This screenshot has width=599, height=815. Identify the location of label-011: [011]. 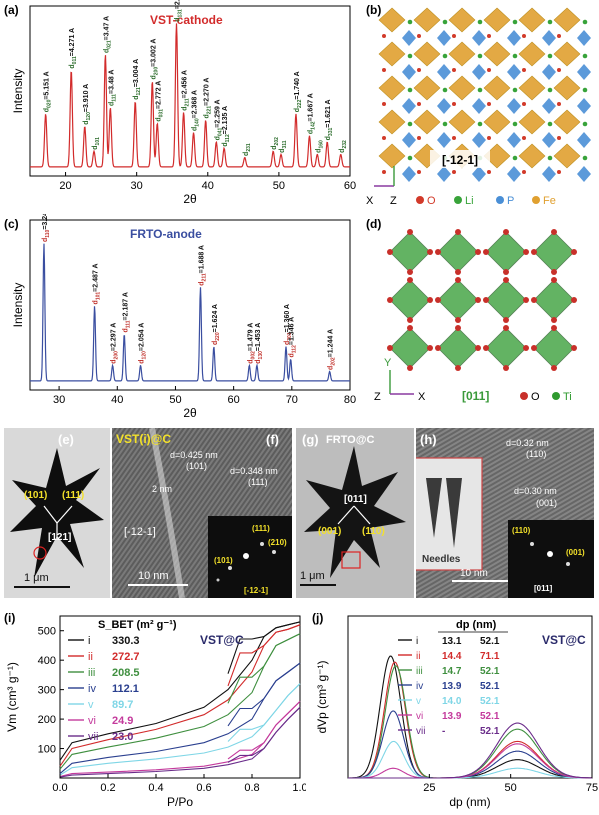
(355, 499).